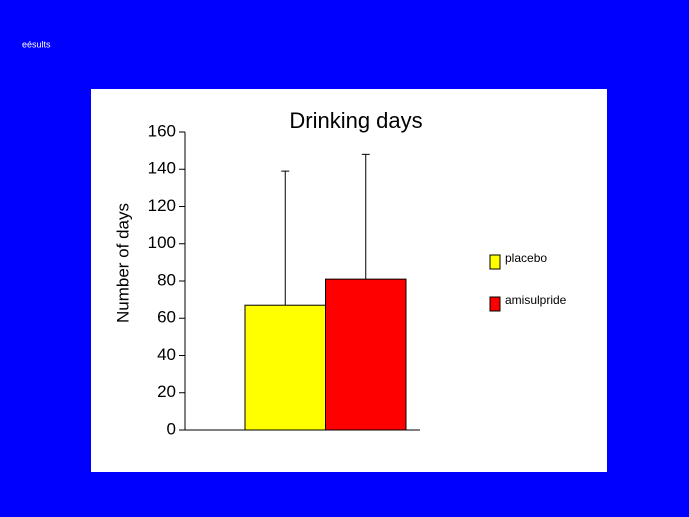 This screenshot has width=689, height=517. I want to click on y-tick-label: 100, so click(162, 242).